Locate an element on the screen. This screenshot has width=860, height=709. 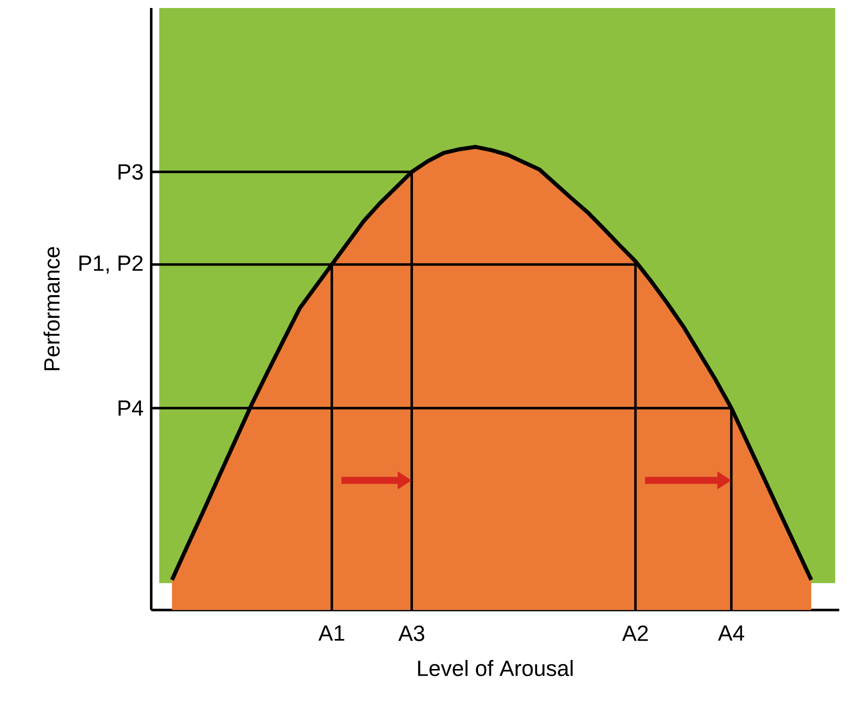
ref-line-label: P1, P2 is located at coordinates (111, 264).